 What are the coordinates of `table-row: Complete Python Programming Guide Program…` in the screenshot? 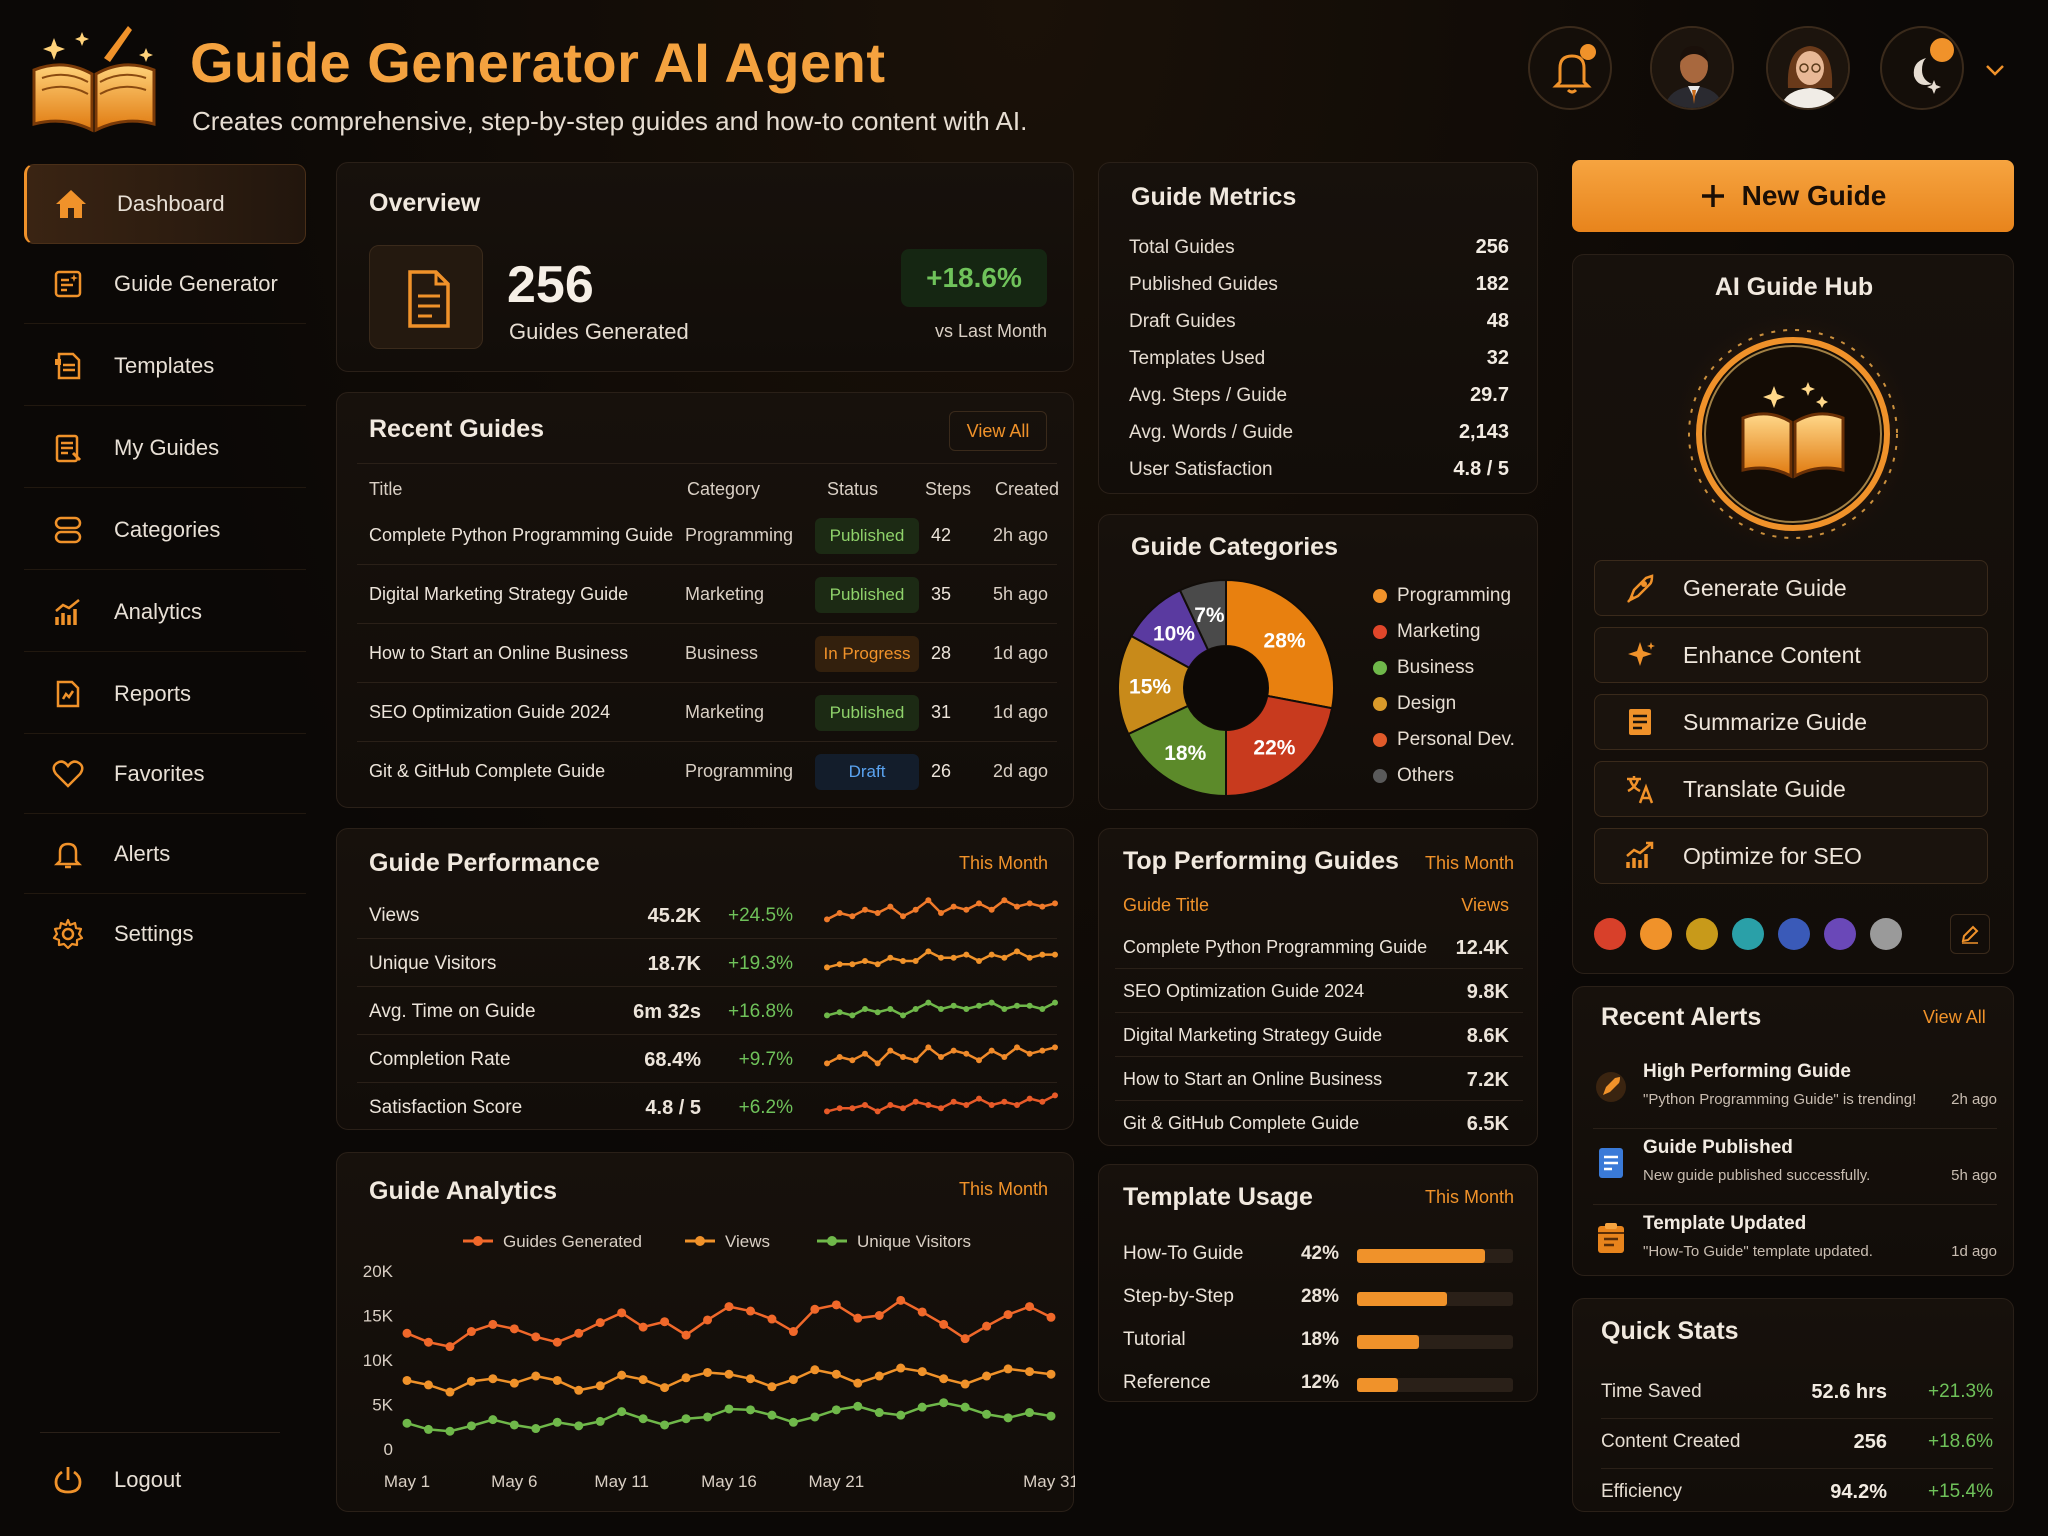 It's located at (707, 536).